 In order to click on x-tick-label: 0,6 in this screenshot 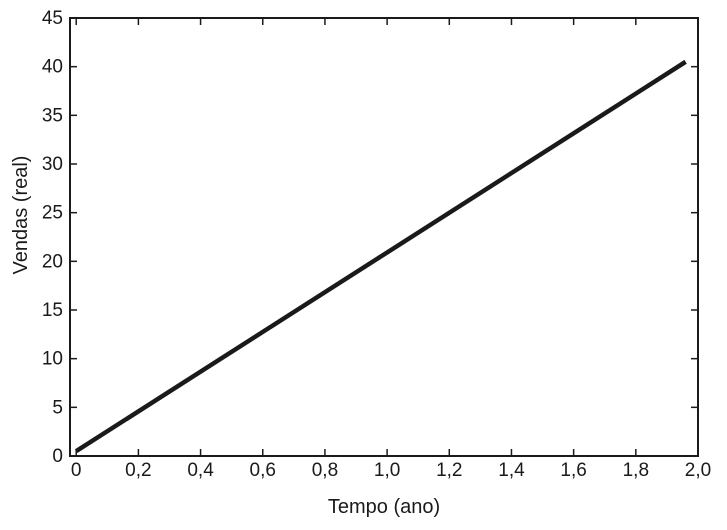, I will do `click(263, 470)`.